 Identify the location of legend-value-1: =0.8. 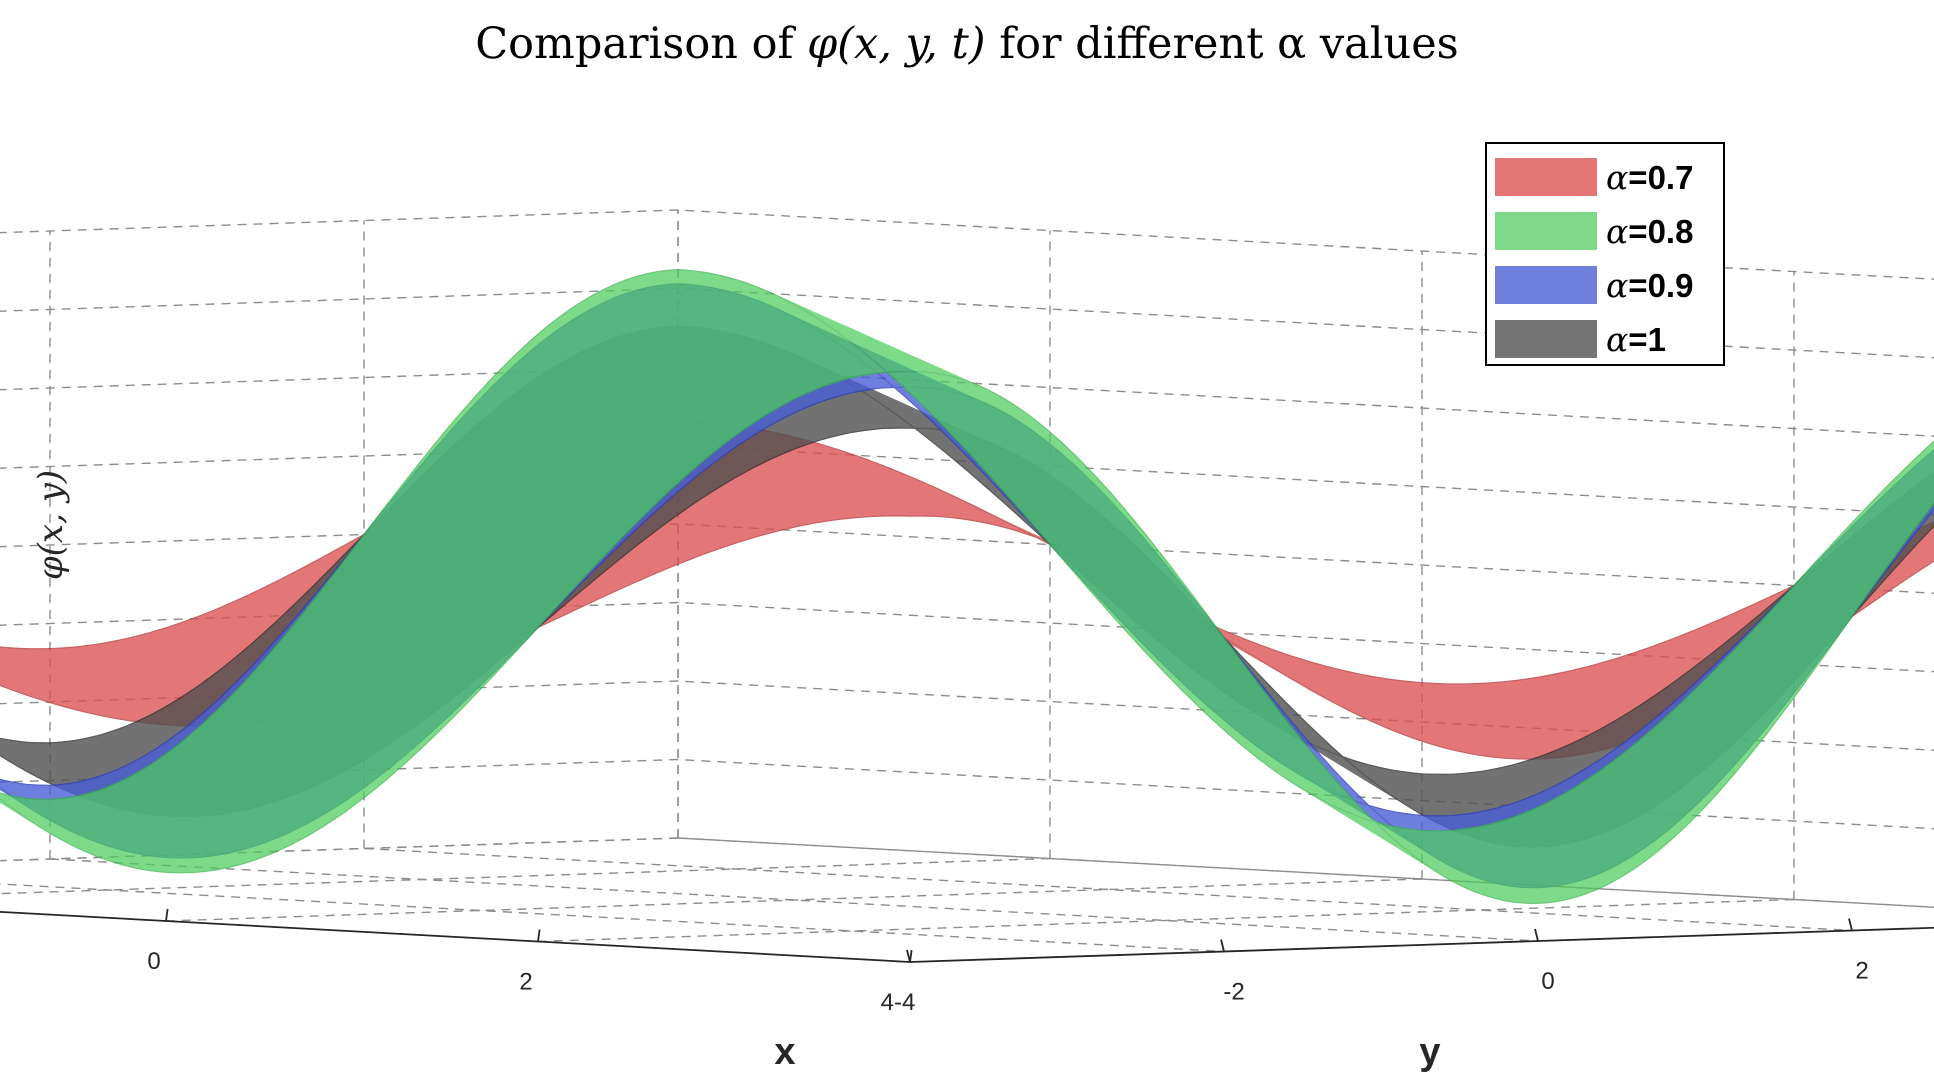
(1660, 231).